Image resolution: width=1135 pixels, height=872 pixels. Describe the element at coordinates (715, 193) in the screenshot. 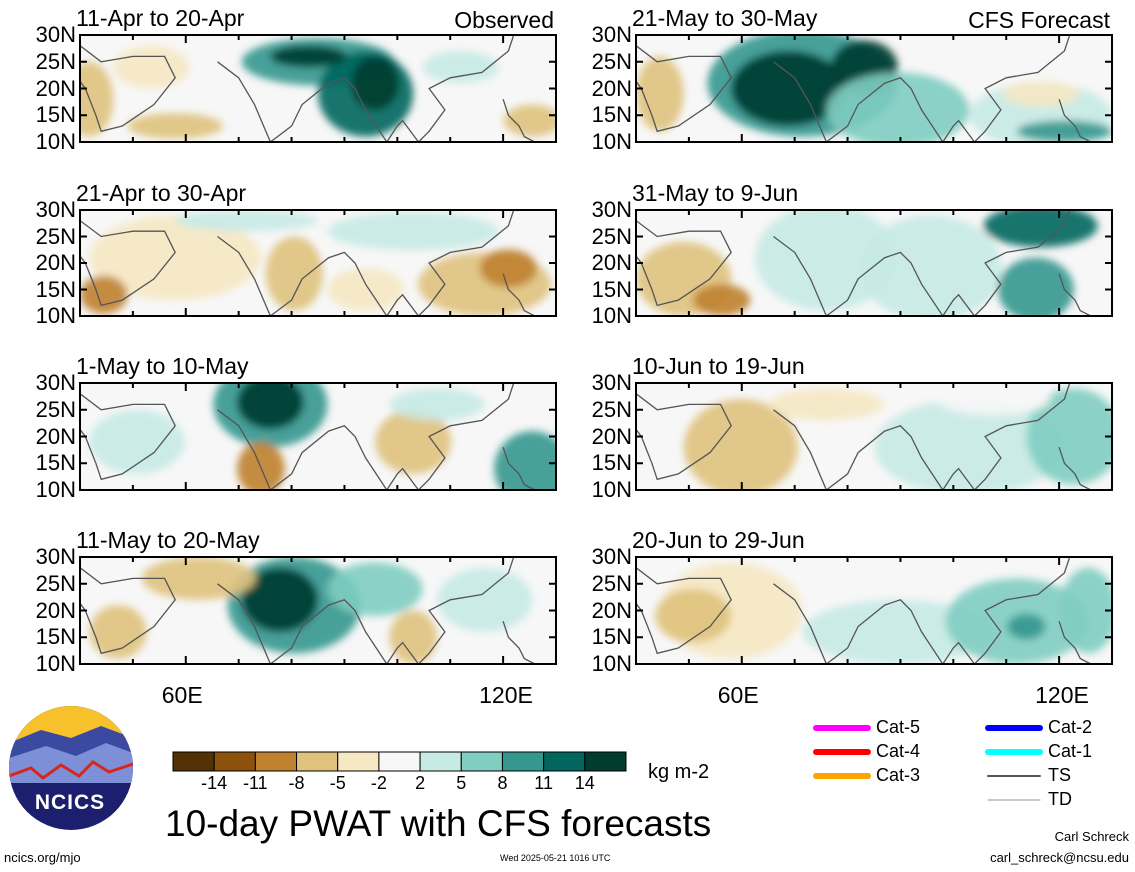

I see `panel-date-range: 31-May to 9-Jun` at that location.